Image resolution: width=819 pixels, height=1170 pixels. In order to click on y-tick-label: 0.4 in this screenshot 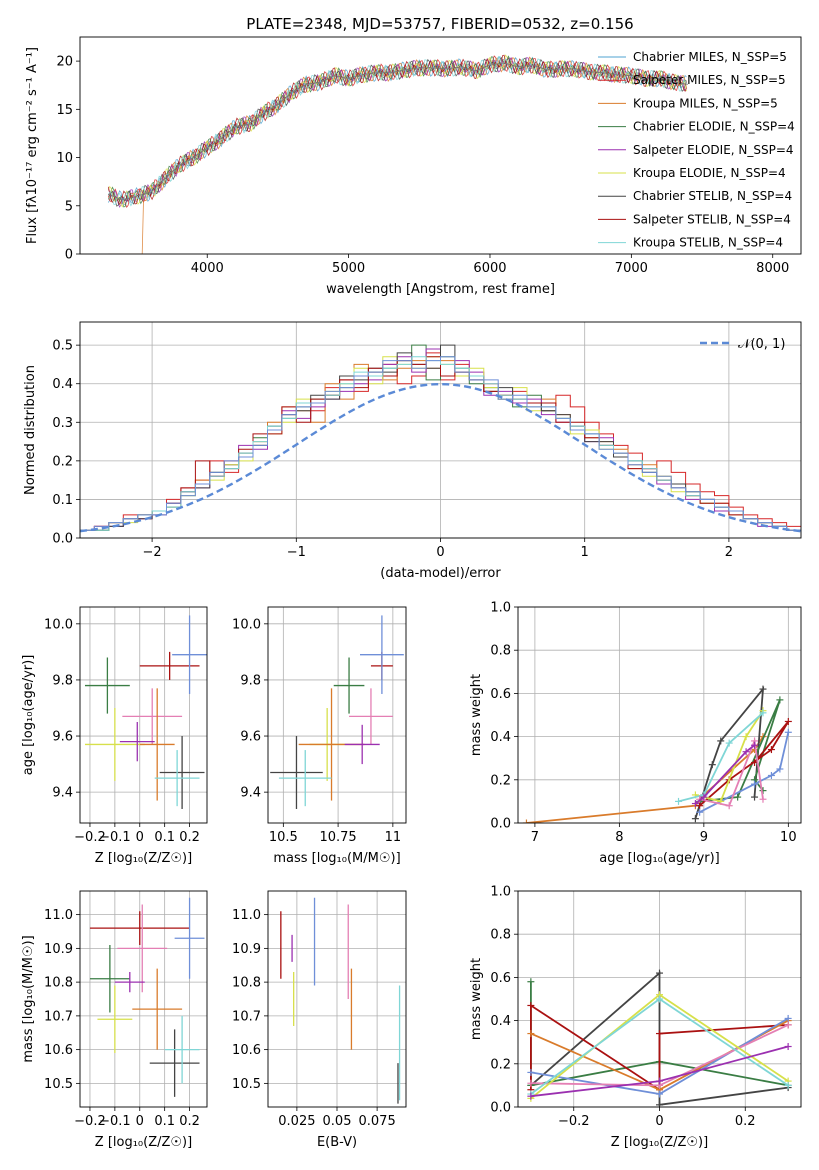, I will do `click(500, 1021)`.